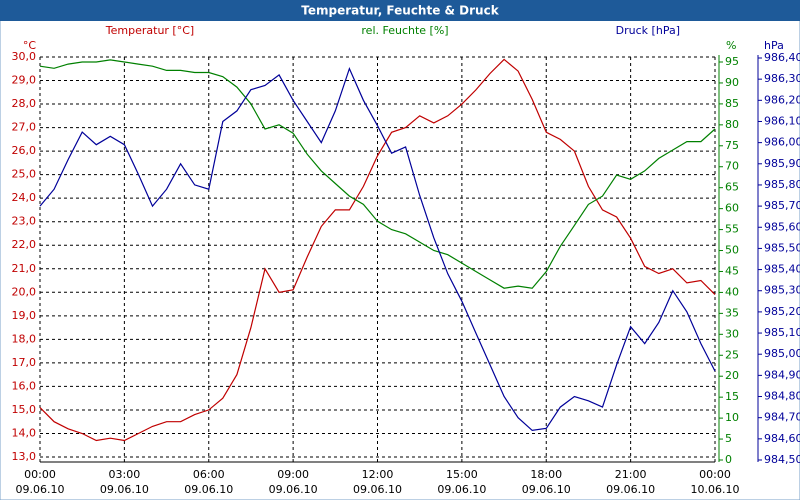 The width and height of the screenshot is (800, 500). Describe the element at coordinates (732, 124) in the screenshot. I see `y2-tick-label: 80` at that location.